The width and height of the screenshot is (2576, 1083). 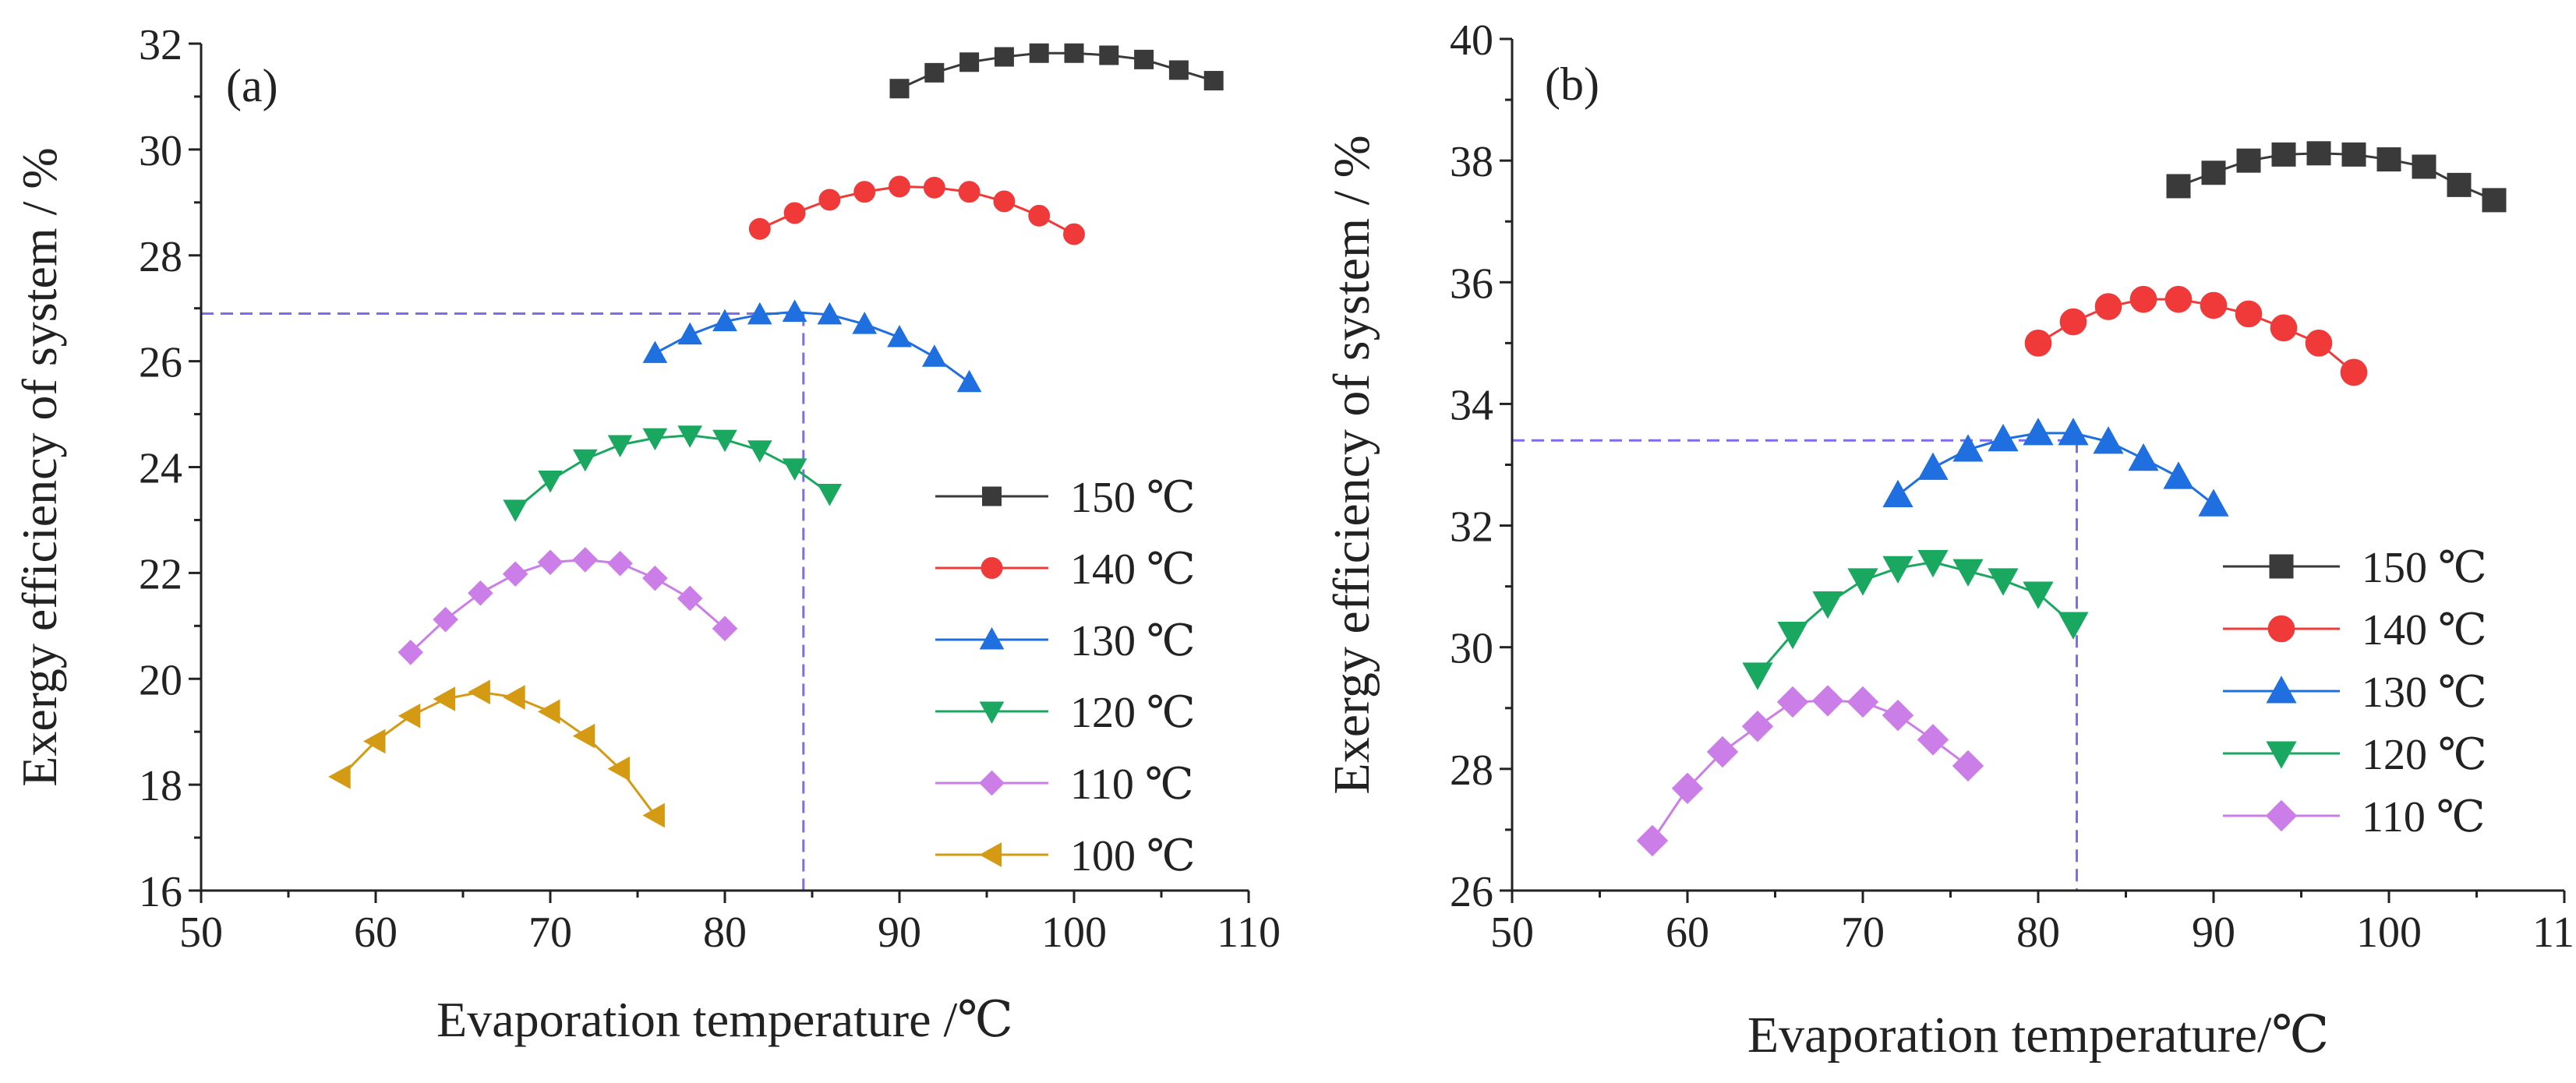 I want to click on x-tick-label: 50, so click(x=201, y=932).